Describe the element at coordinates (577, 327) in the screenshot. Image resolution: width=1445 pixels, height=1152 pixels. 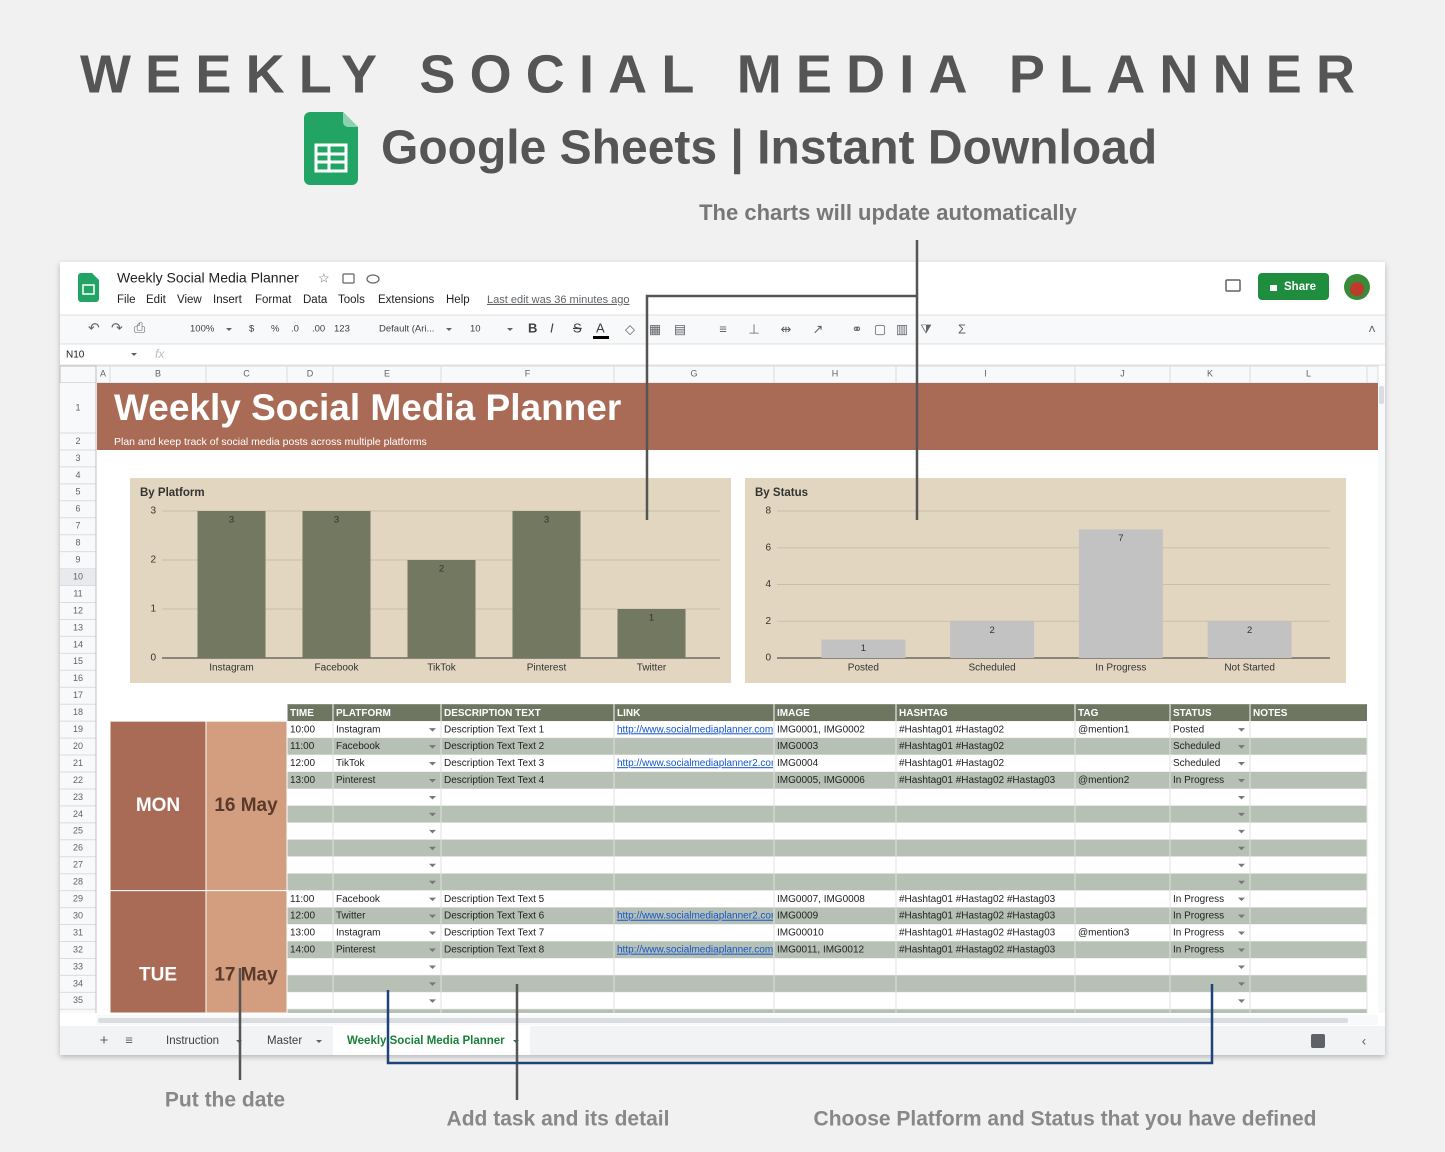
I see `toolbar-item: S` at that location.